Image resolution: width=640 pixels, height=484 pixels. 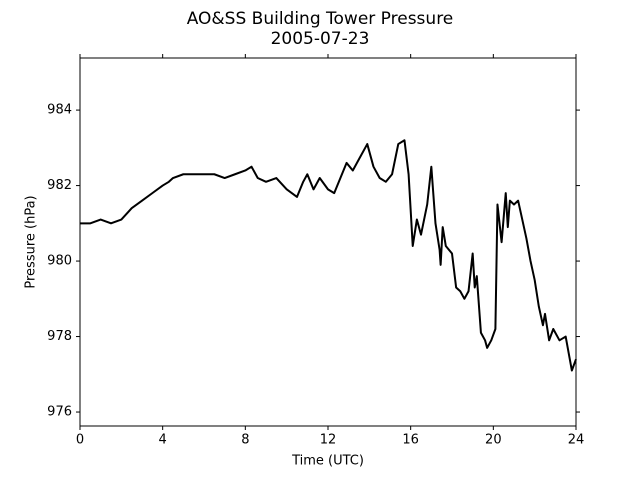 I want to click on chart-subtitle: 2005-07-23, so click(x=320, y=39).